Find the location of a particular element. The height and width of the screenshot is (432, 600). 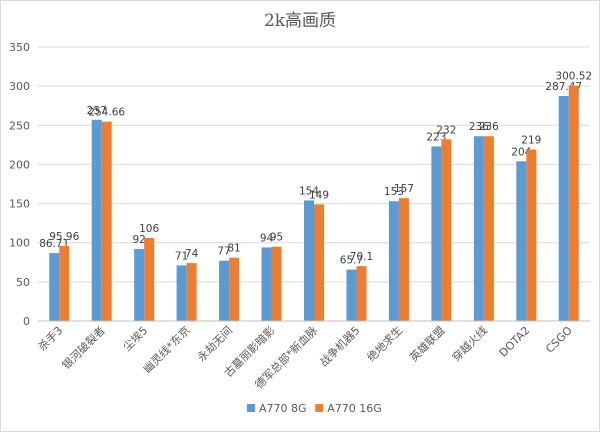

y-tick-label: 350 is located at coordinates (19, 47).